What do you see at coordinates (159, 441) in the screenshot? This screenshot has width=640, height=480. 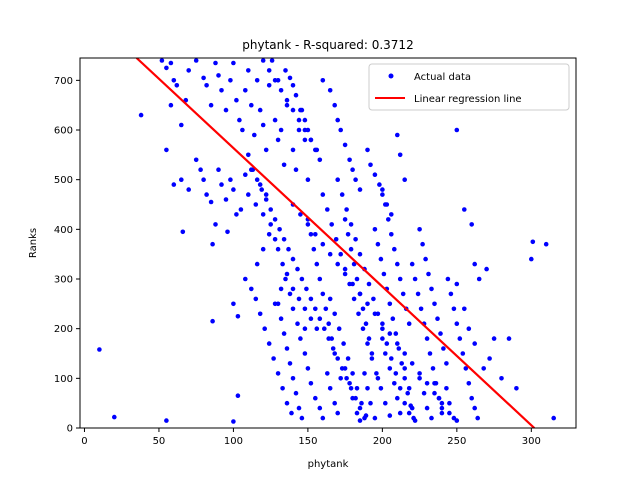 I see `x-tick-label: 50` at bounding box center [159, 441].